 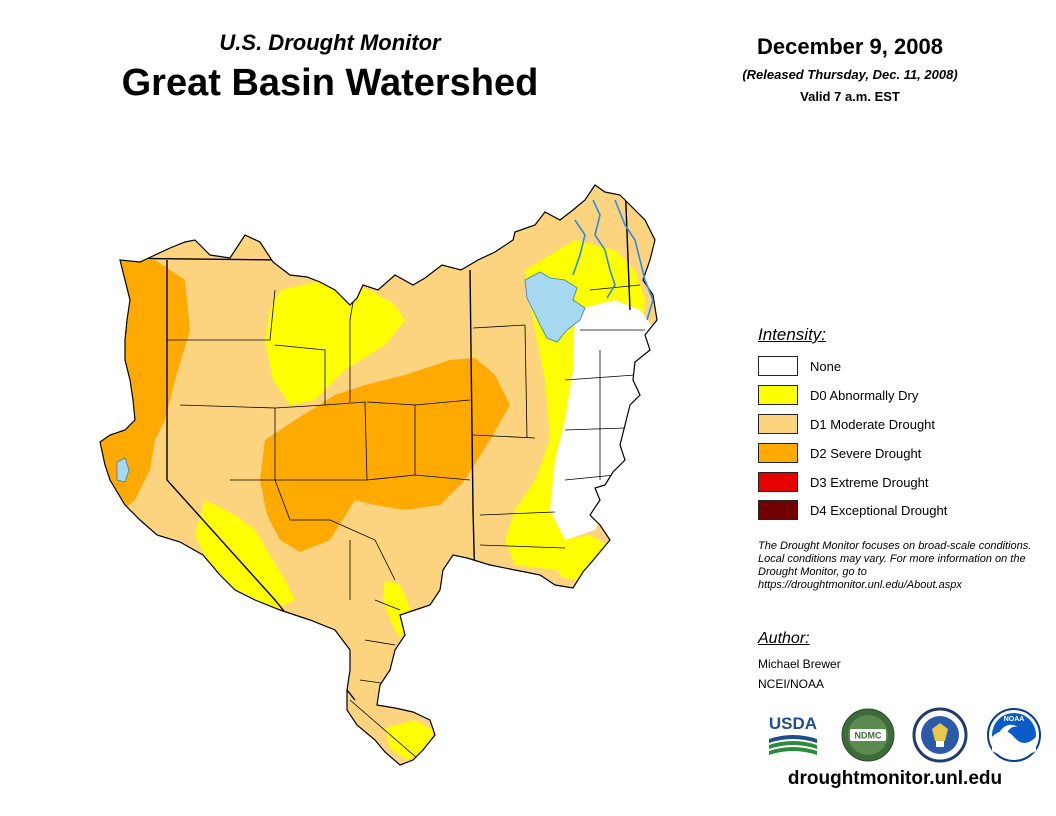 What do you see at coordinates (792, 334) in the screenshot?
I see `legend-heading: Intensity:` at bounding box center [792, 334].